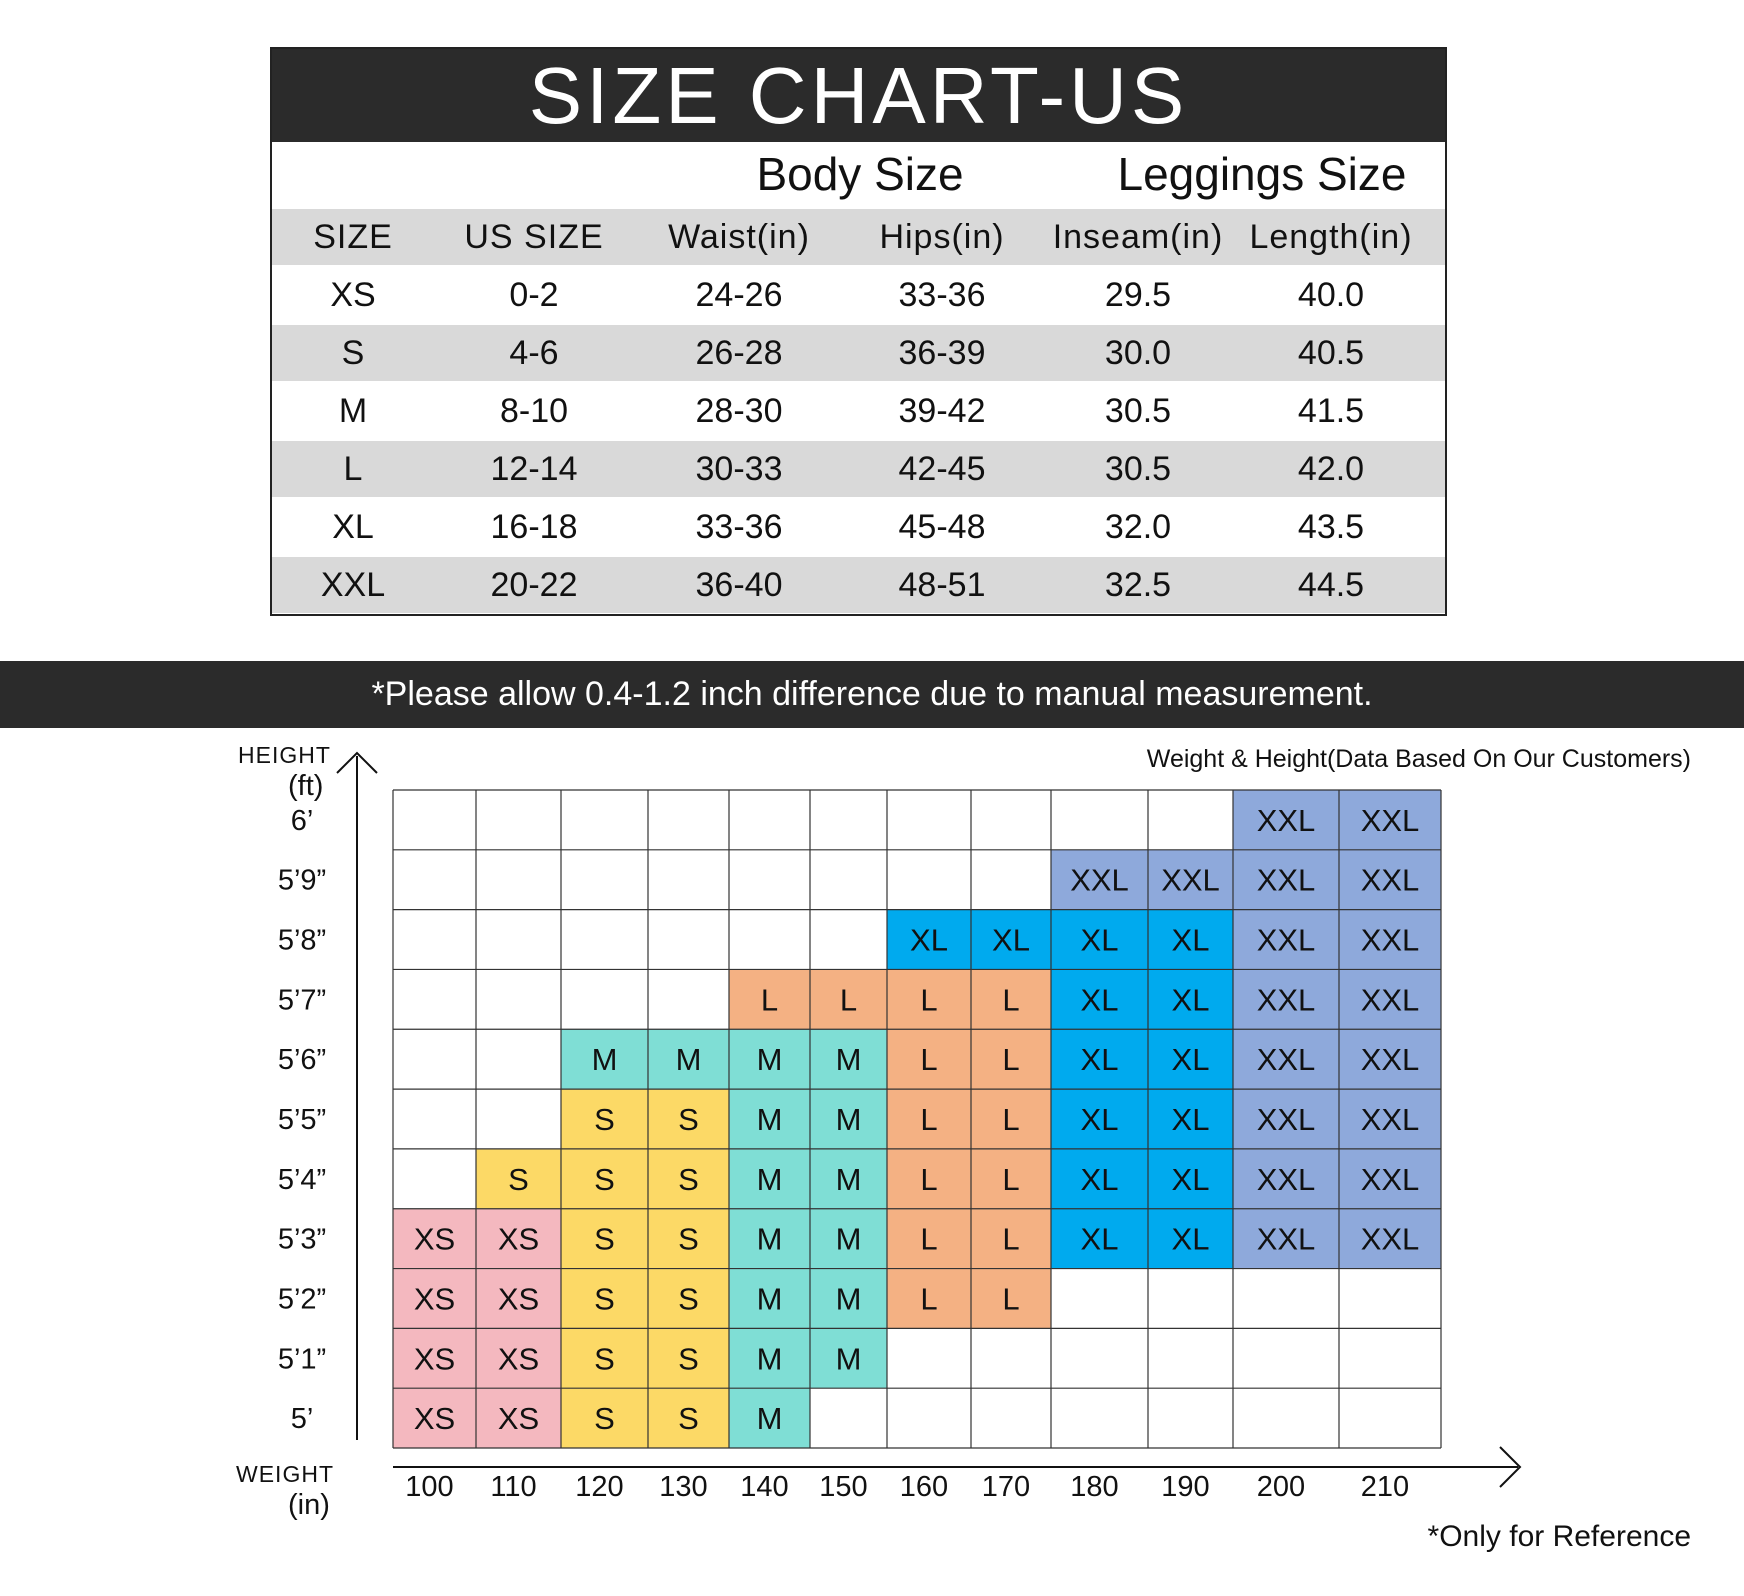  What do you see at coordinates (1094, 1487) in the screenshot?
I see `x-tick-label: 180` at bounding box center [1094, 1487].